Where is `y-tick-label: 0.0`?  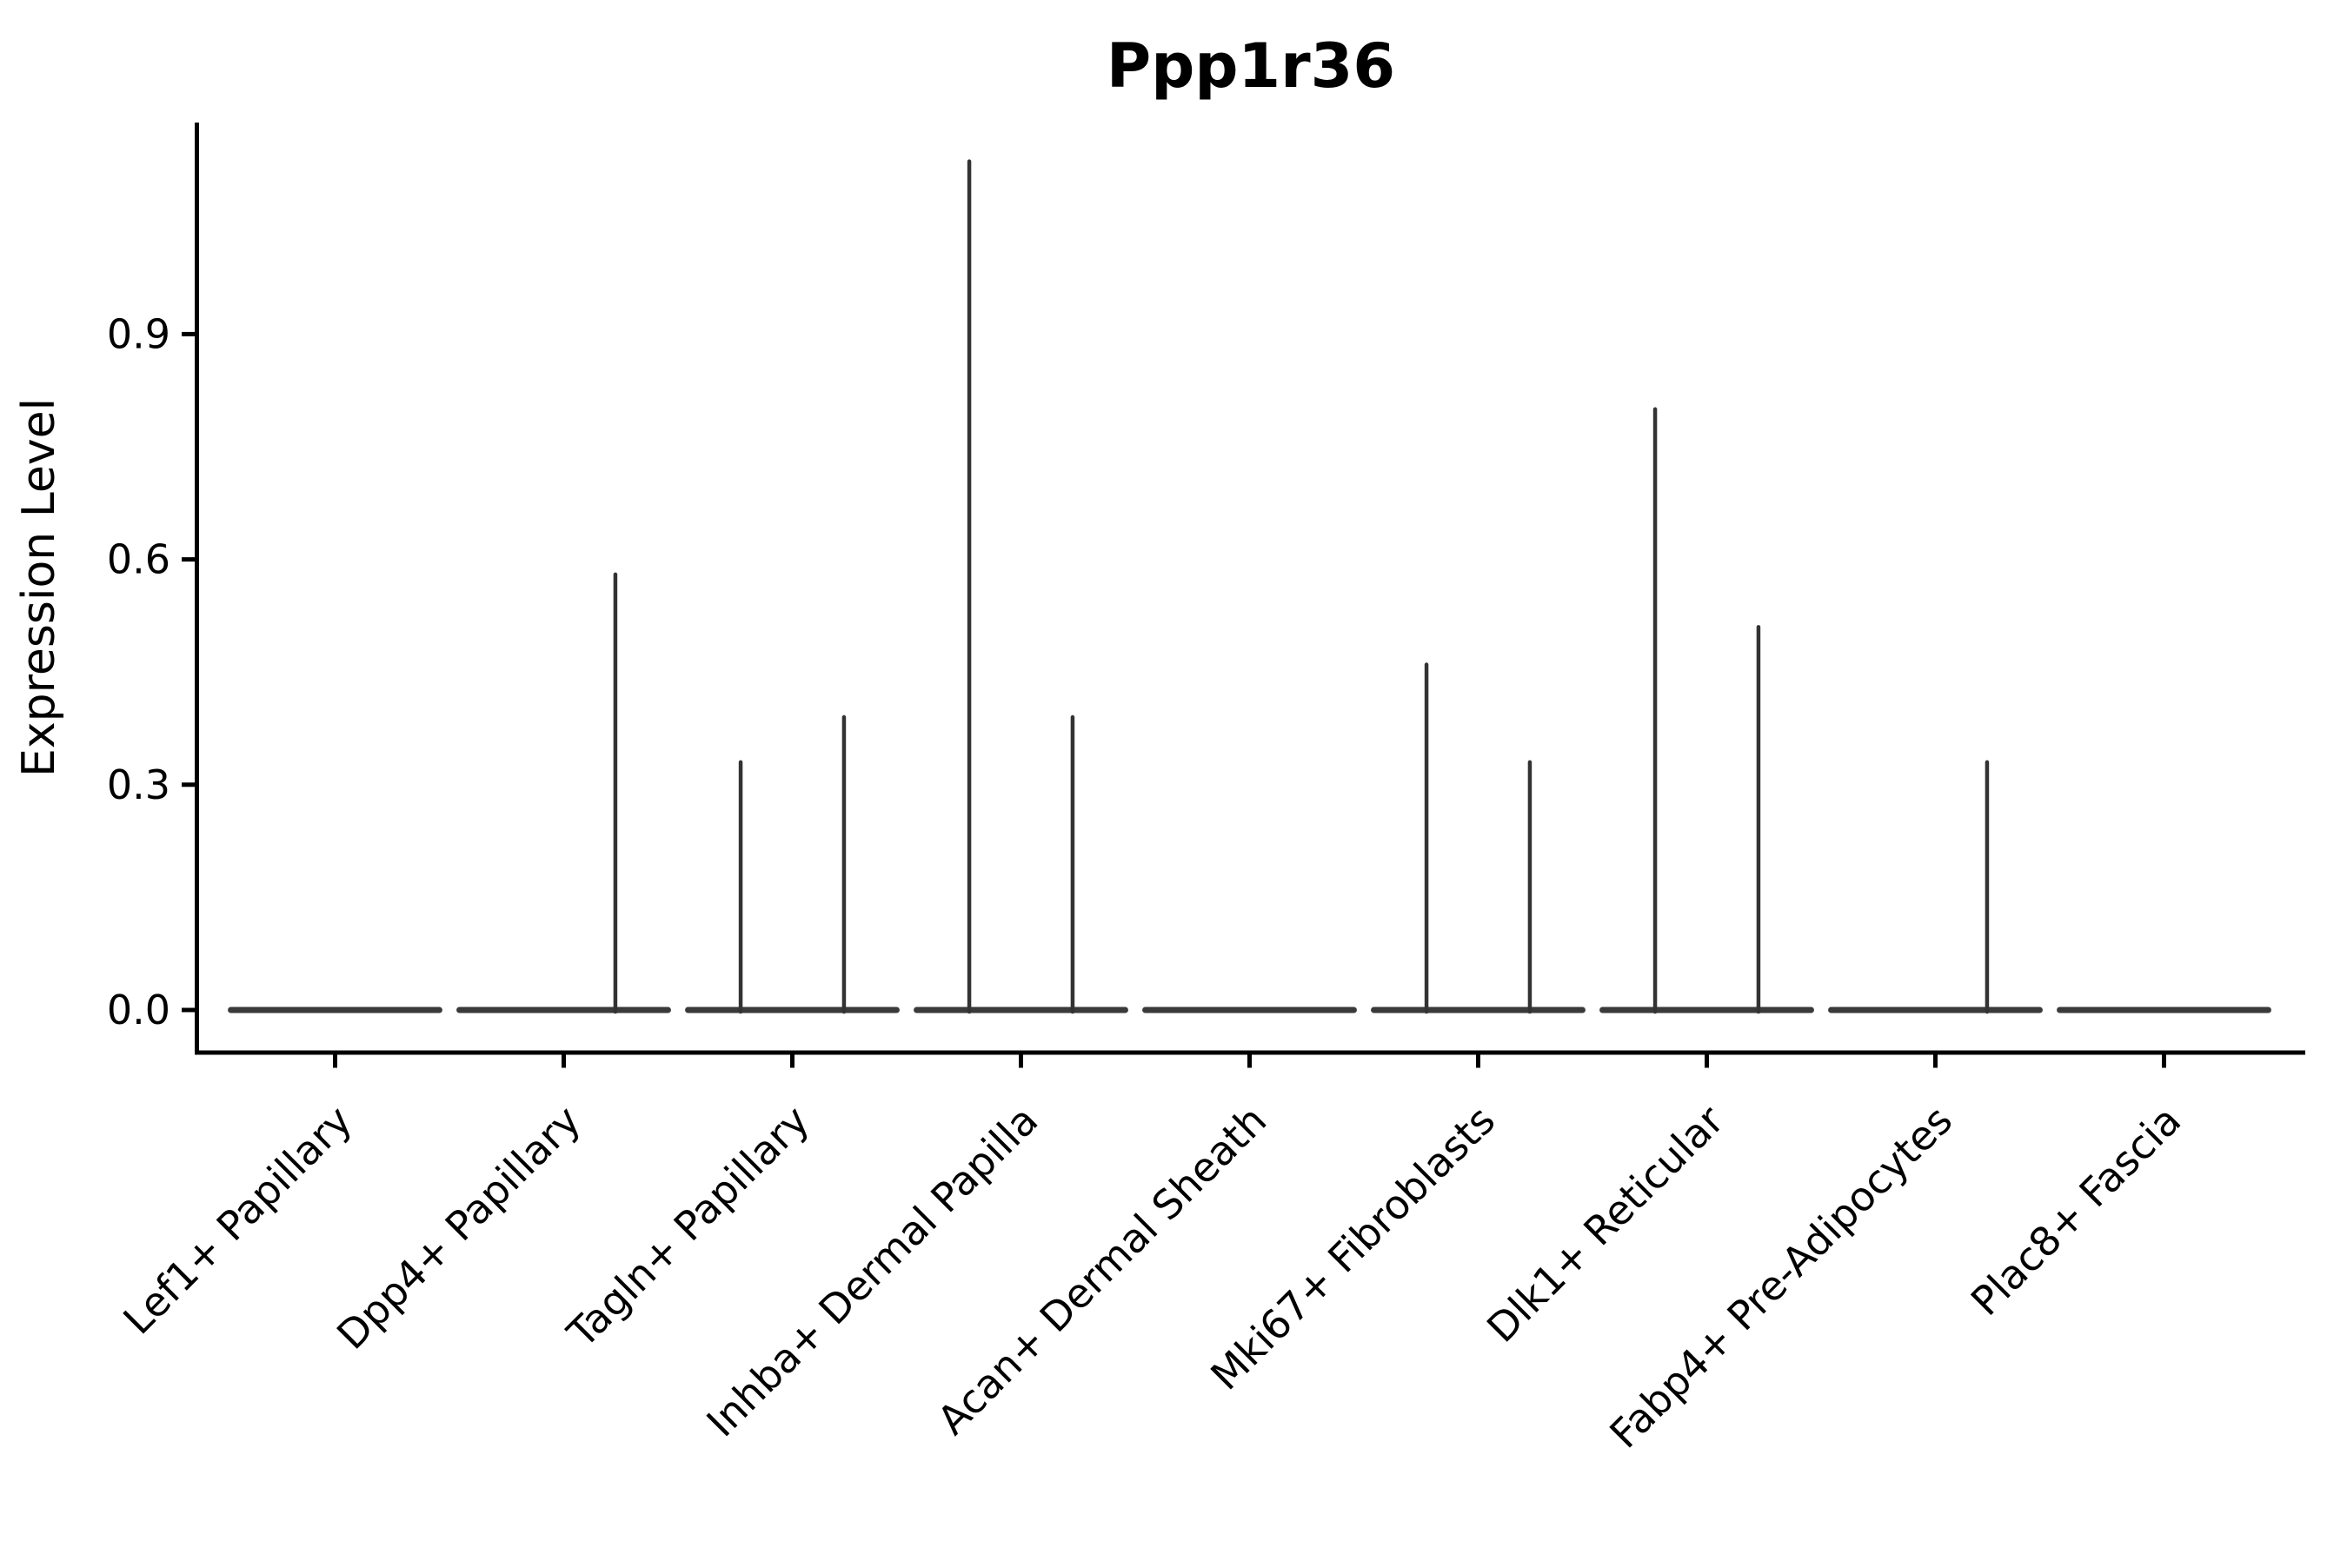
y-tick-label: 0.0 is located at coordinates (139, 1010).